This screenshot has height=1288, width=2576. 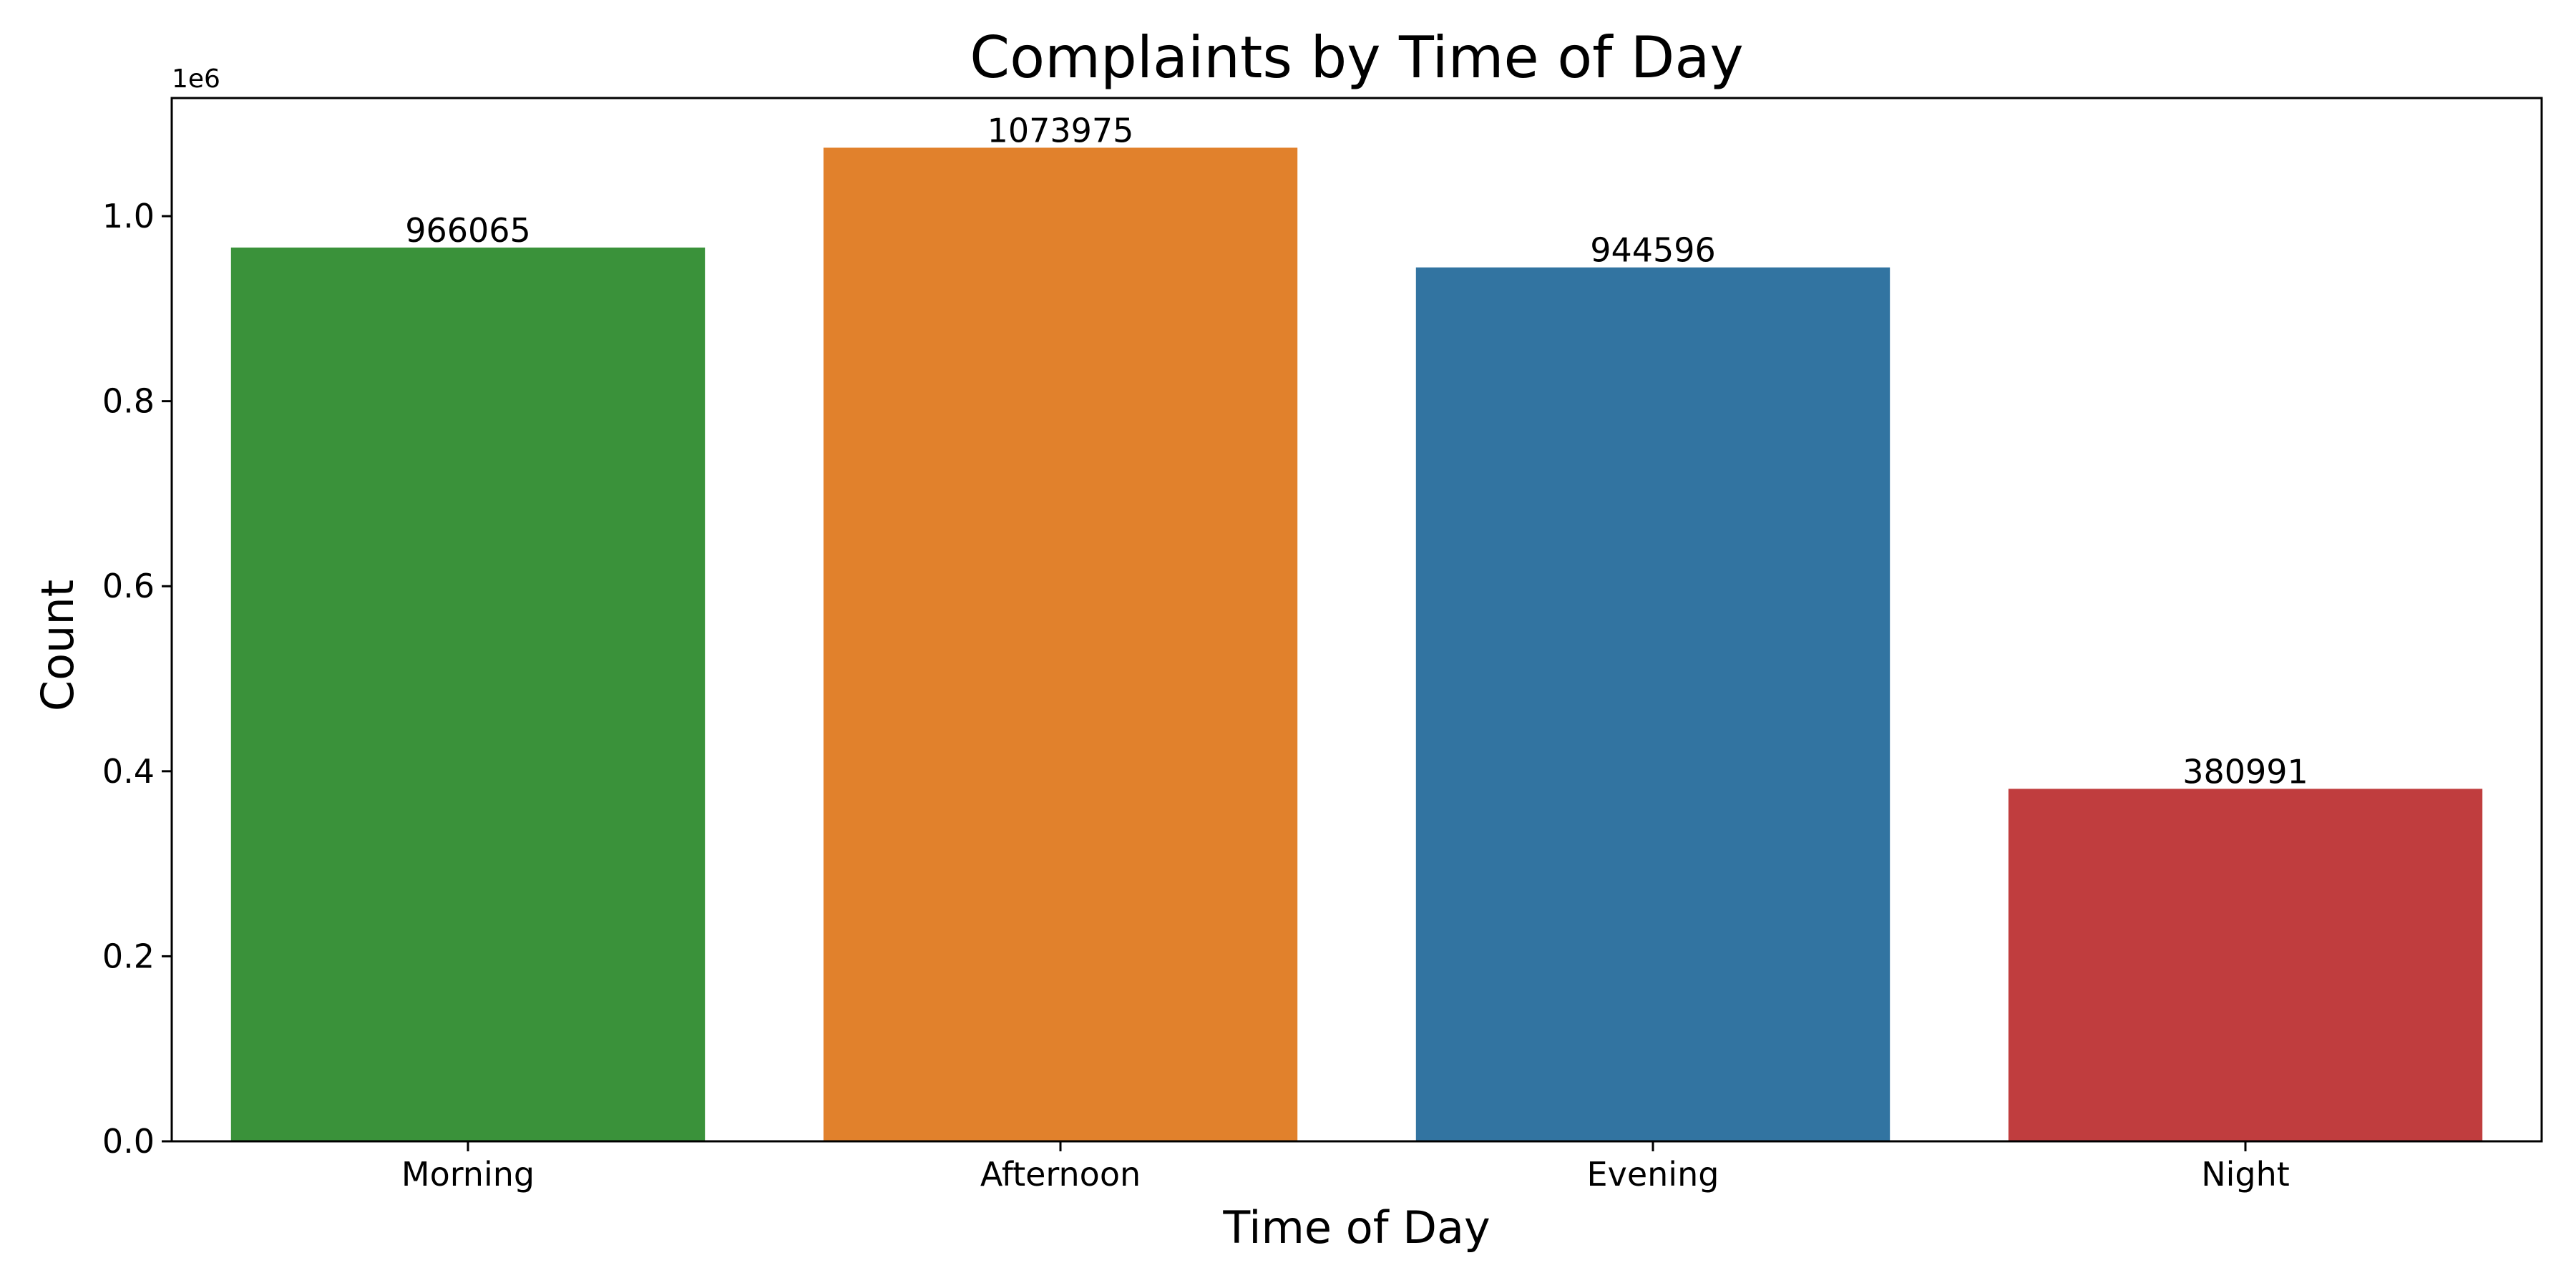 I want to click on y-tick-label: 0.4, so click(x=128, y=771).